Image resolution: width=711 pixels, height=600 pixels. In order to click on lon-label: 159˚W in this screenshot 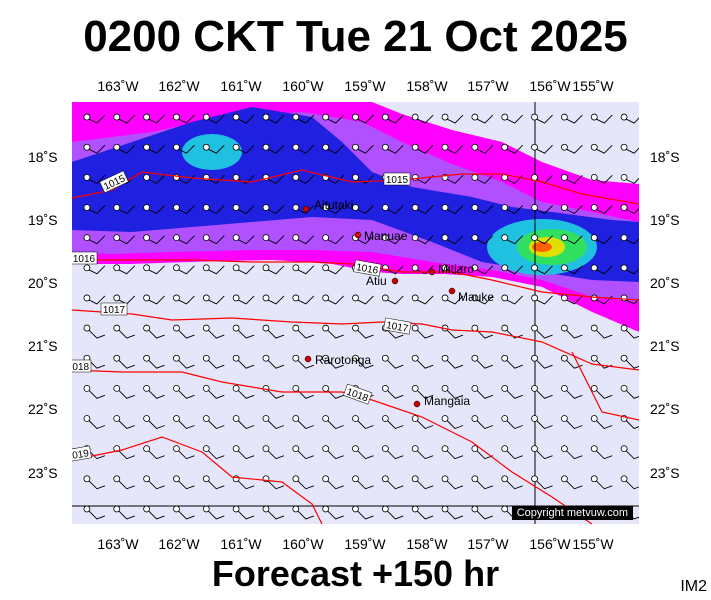, I will do `click(365, 544)`.